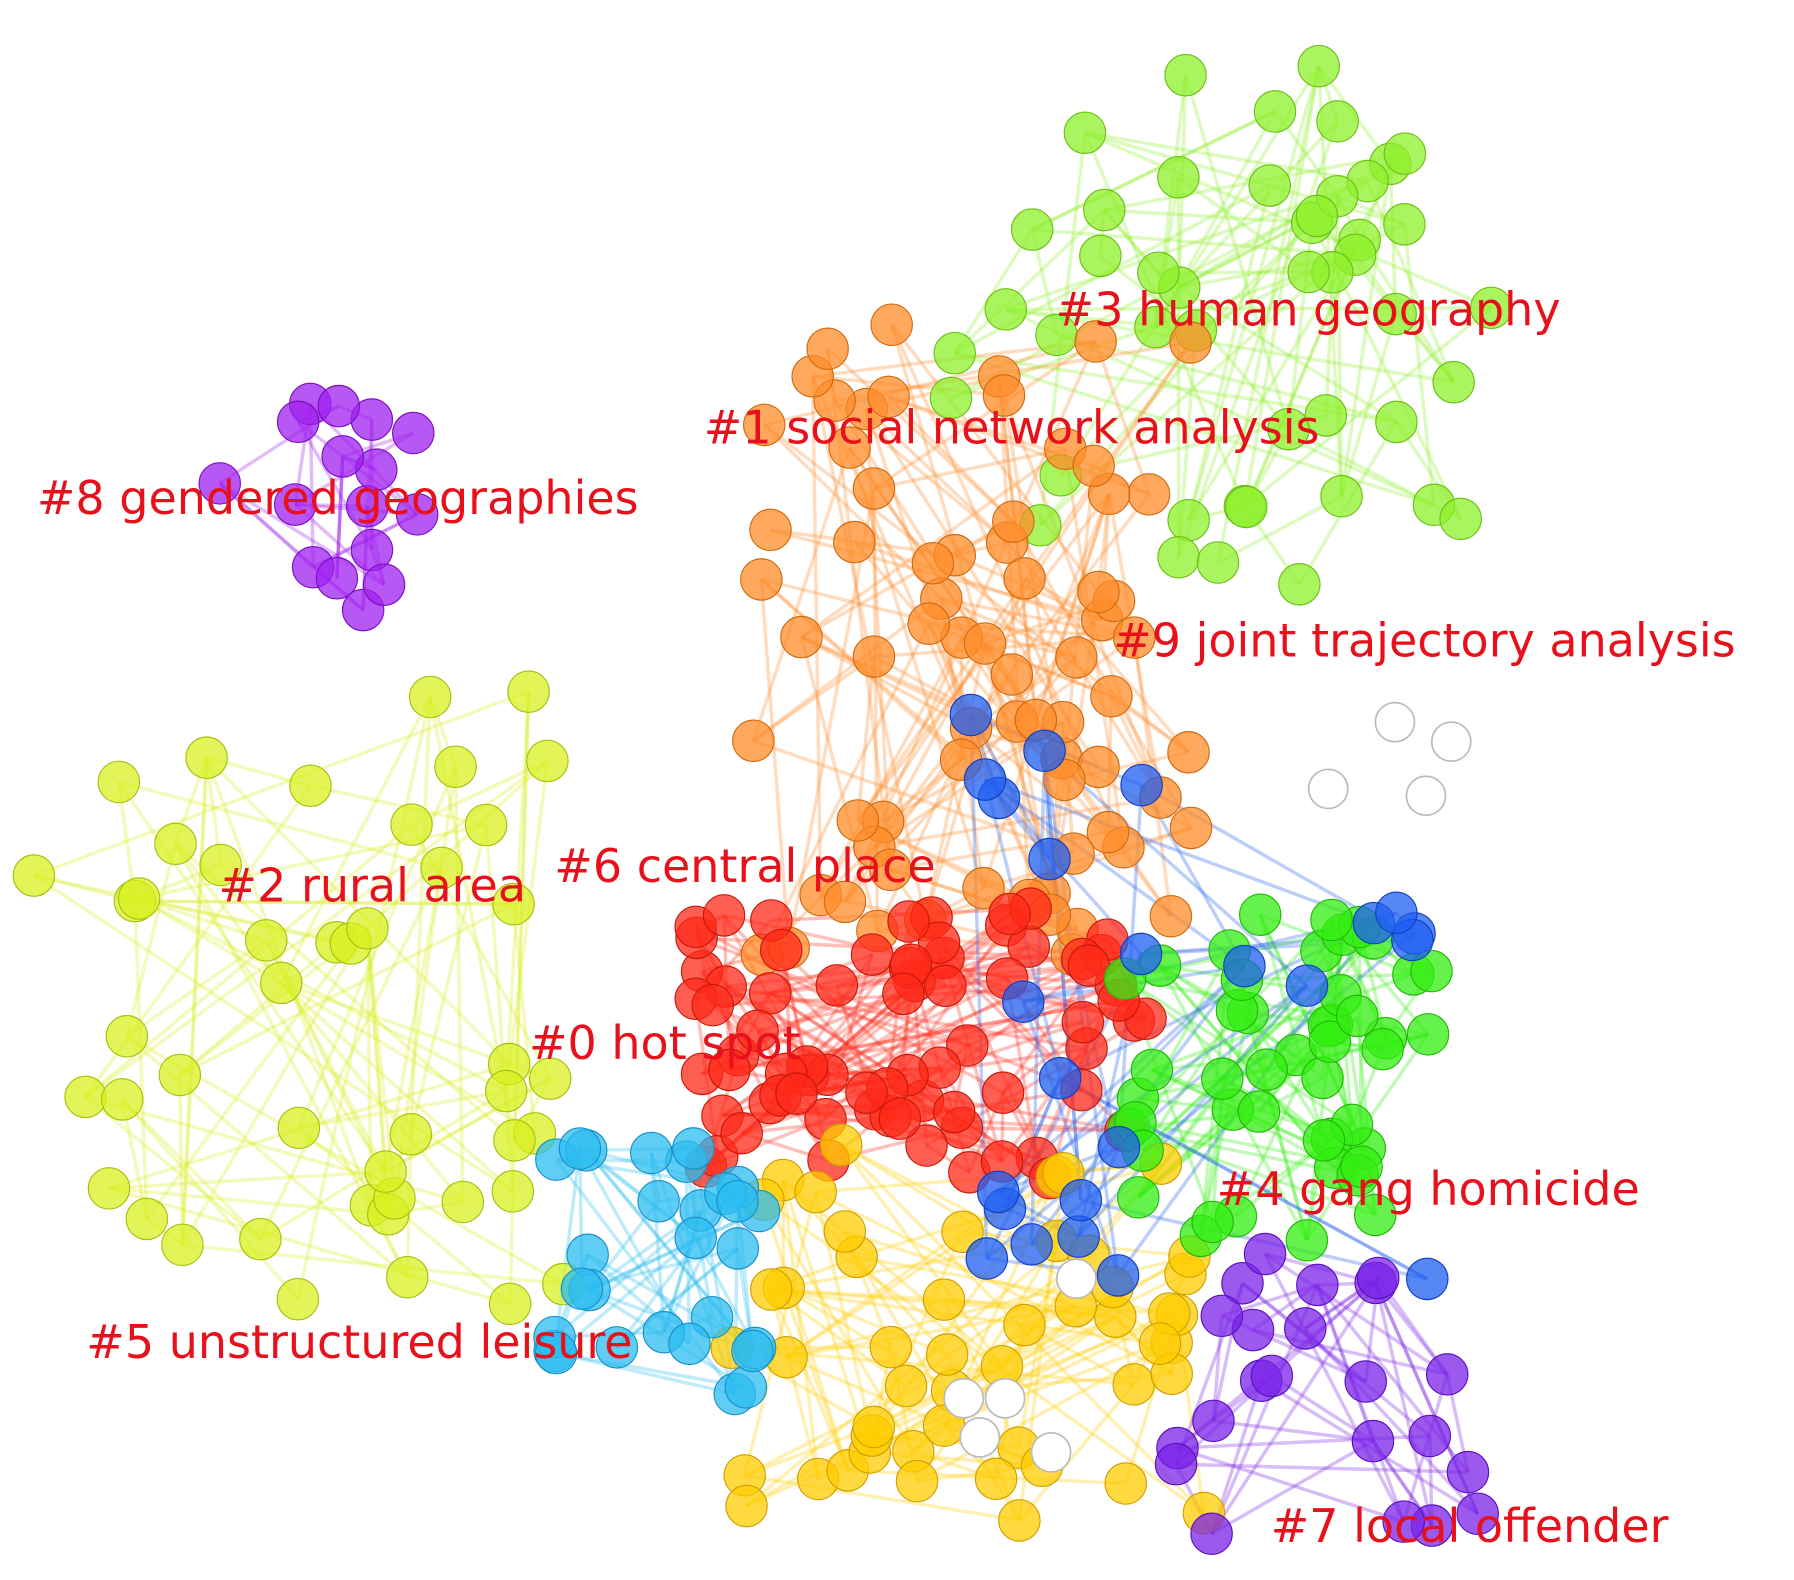  What do you see at coordinates (665, 1043) in the screenshot?
I see `cluster-label: #0 hot spot` at bounding box center [665, 1043].